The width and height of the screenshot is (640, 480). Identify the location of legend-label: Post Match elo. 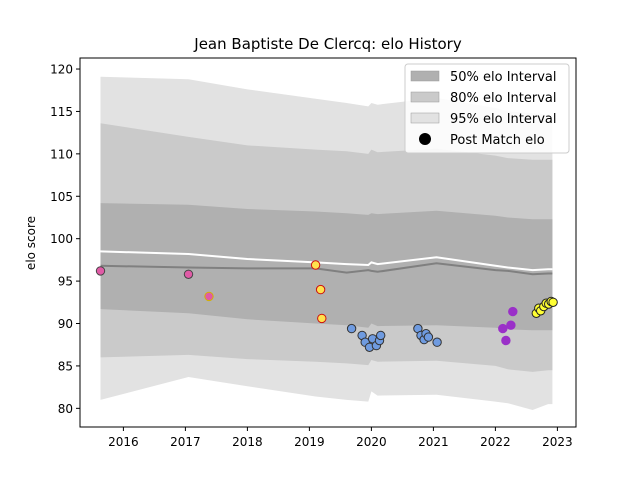
(497, 140).